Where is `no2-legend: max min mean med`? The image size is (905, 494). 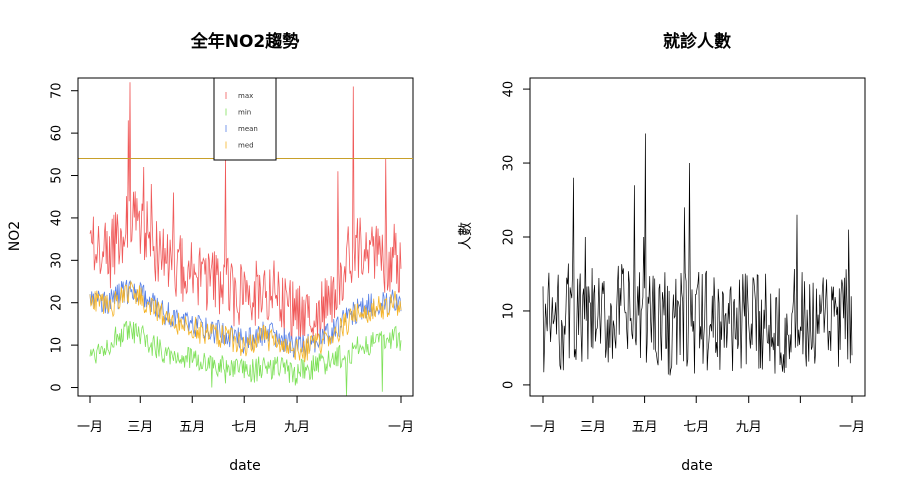 no2-legend: max min mean med is located at coordinates (245, 119).